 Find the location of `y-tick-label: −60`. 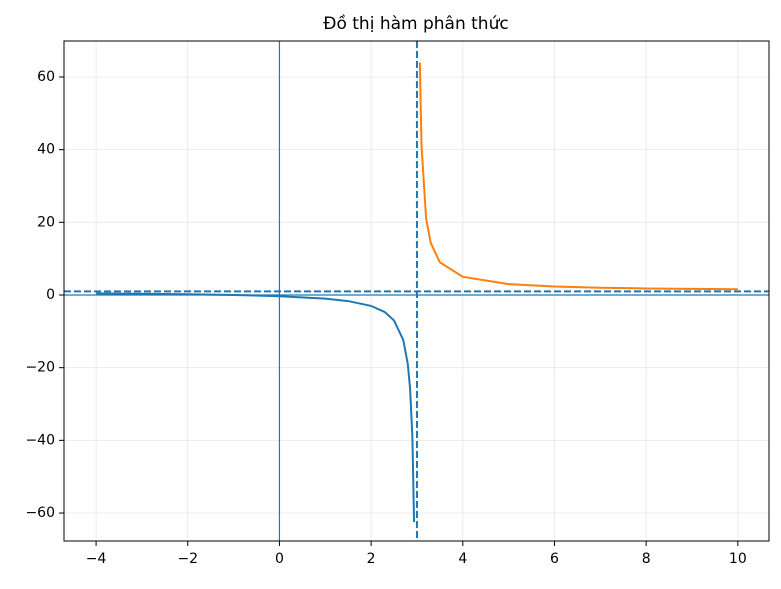

y-tick-label: −60 is located at coordinates (40, 513).